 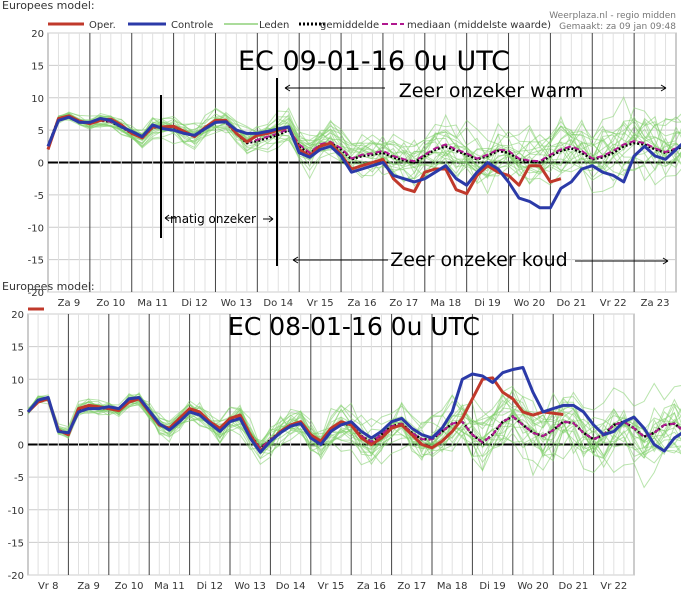 I want to click on legend-label-median: mediaan (middelste waarde), so click(x=479, y=25).